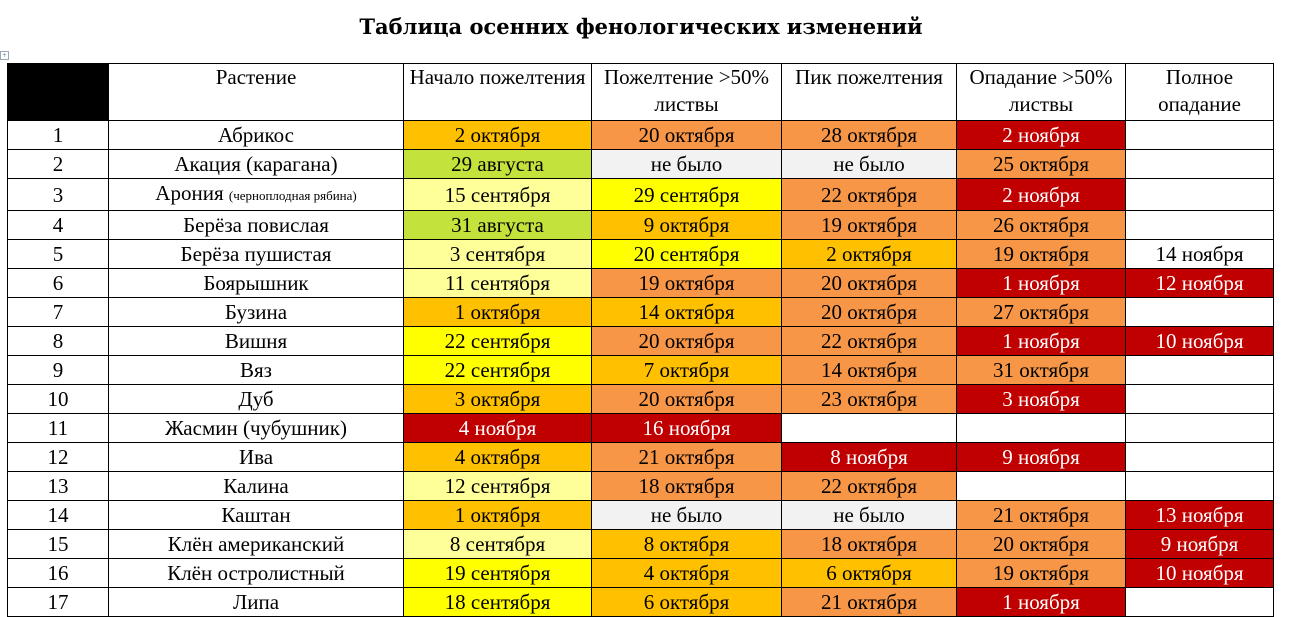 The image size is (1292, 617). Describe the element at coordinates (1041, 573) in the screenshot. I see `fall50-date-cell: 19 октября` at that location.